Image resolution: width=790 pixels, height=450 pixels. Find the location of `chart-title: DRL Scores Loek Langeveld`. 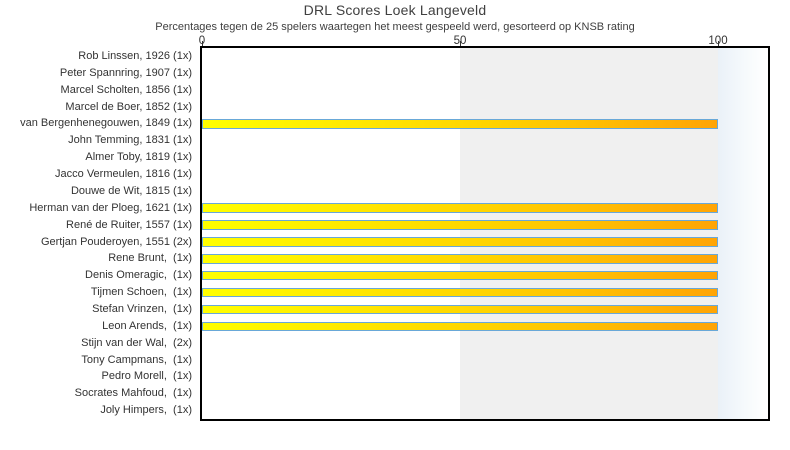

chart-title: DRL Scores Loek Langeveld is located at coordinates (395, 10).